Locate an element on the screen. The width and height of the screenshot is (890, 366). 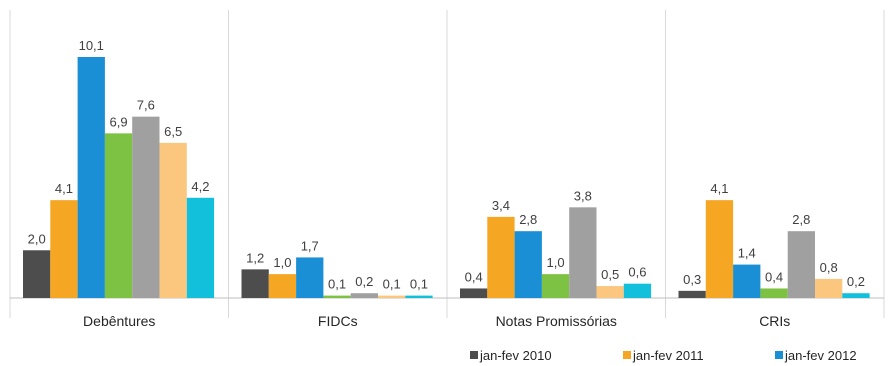
legend-label: jan-fev 2012 is located at coordinates (820, 355).